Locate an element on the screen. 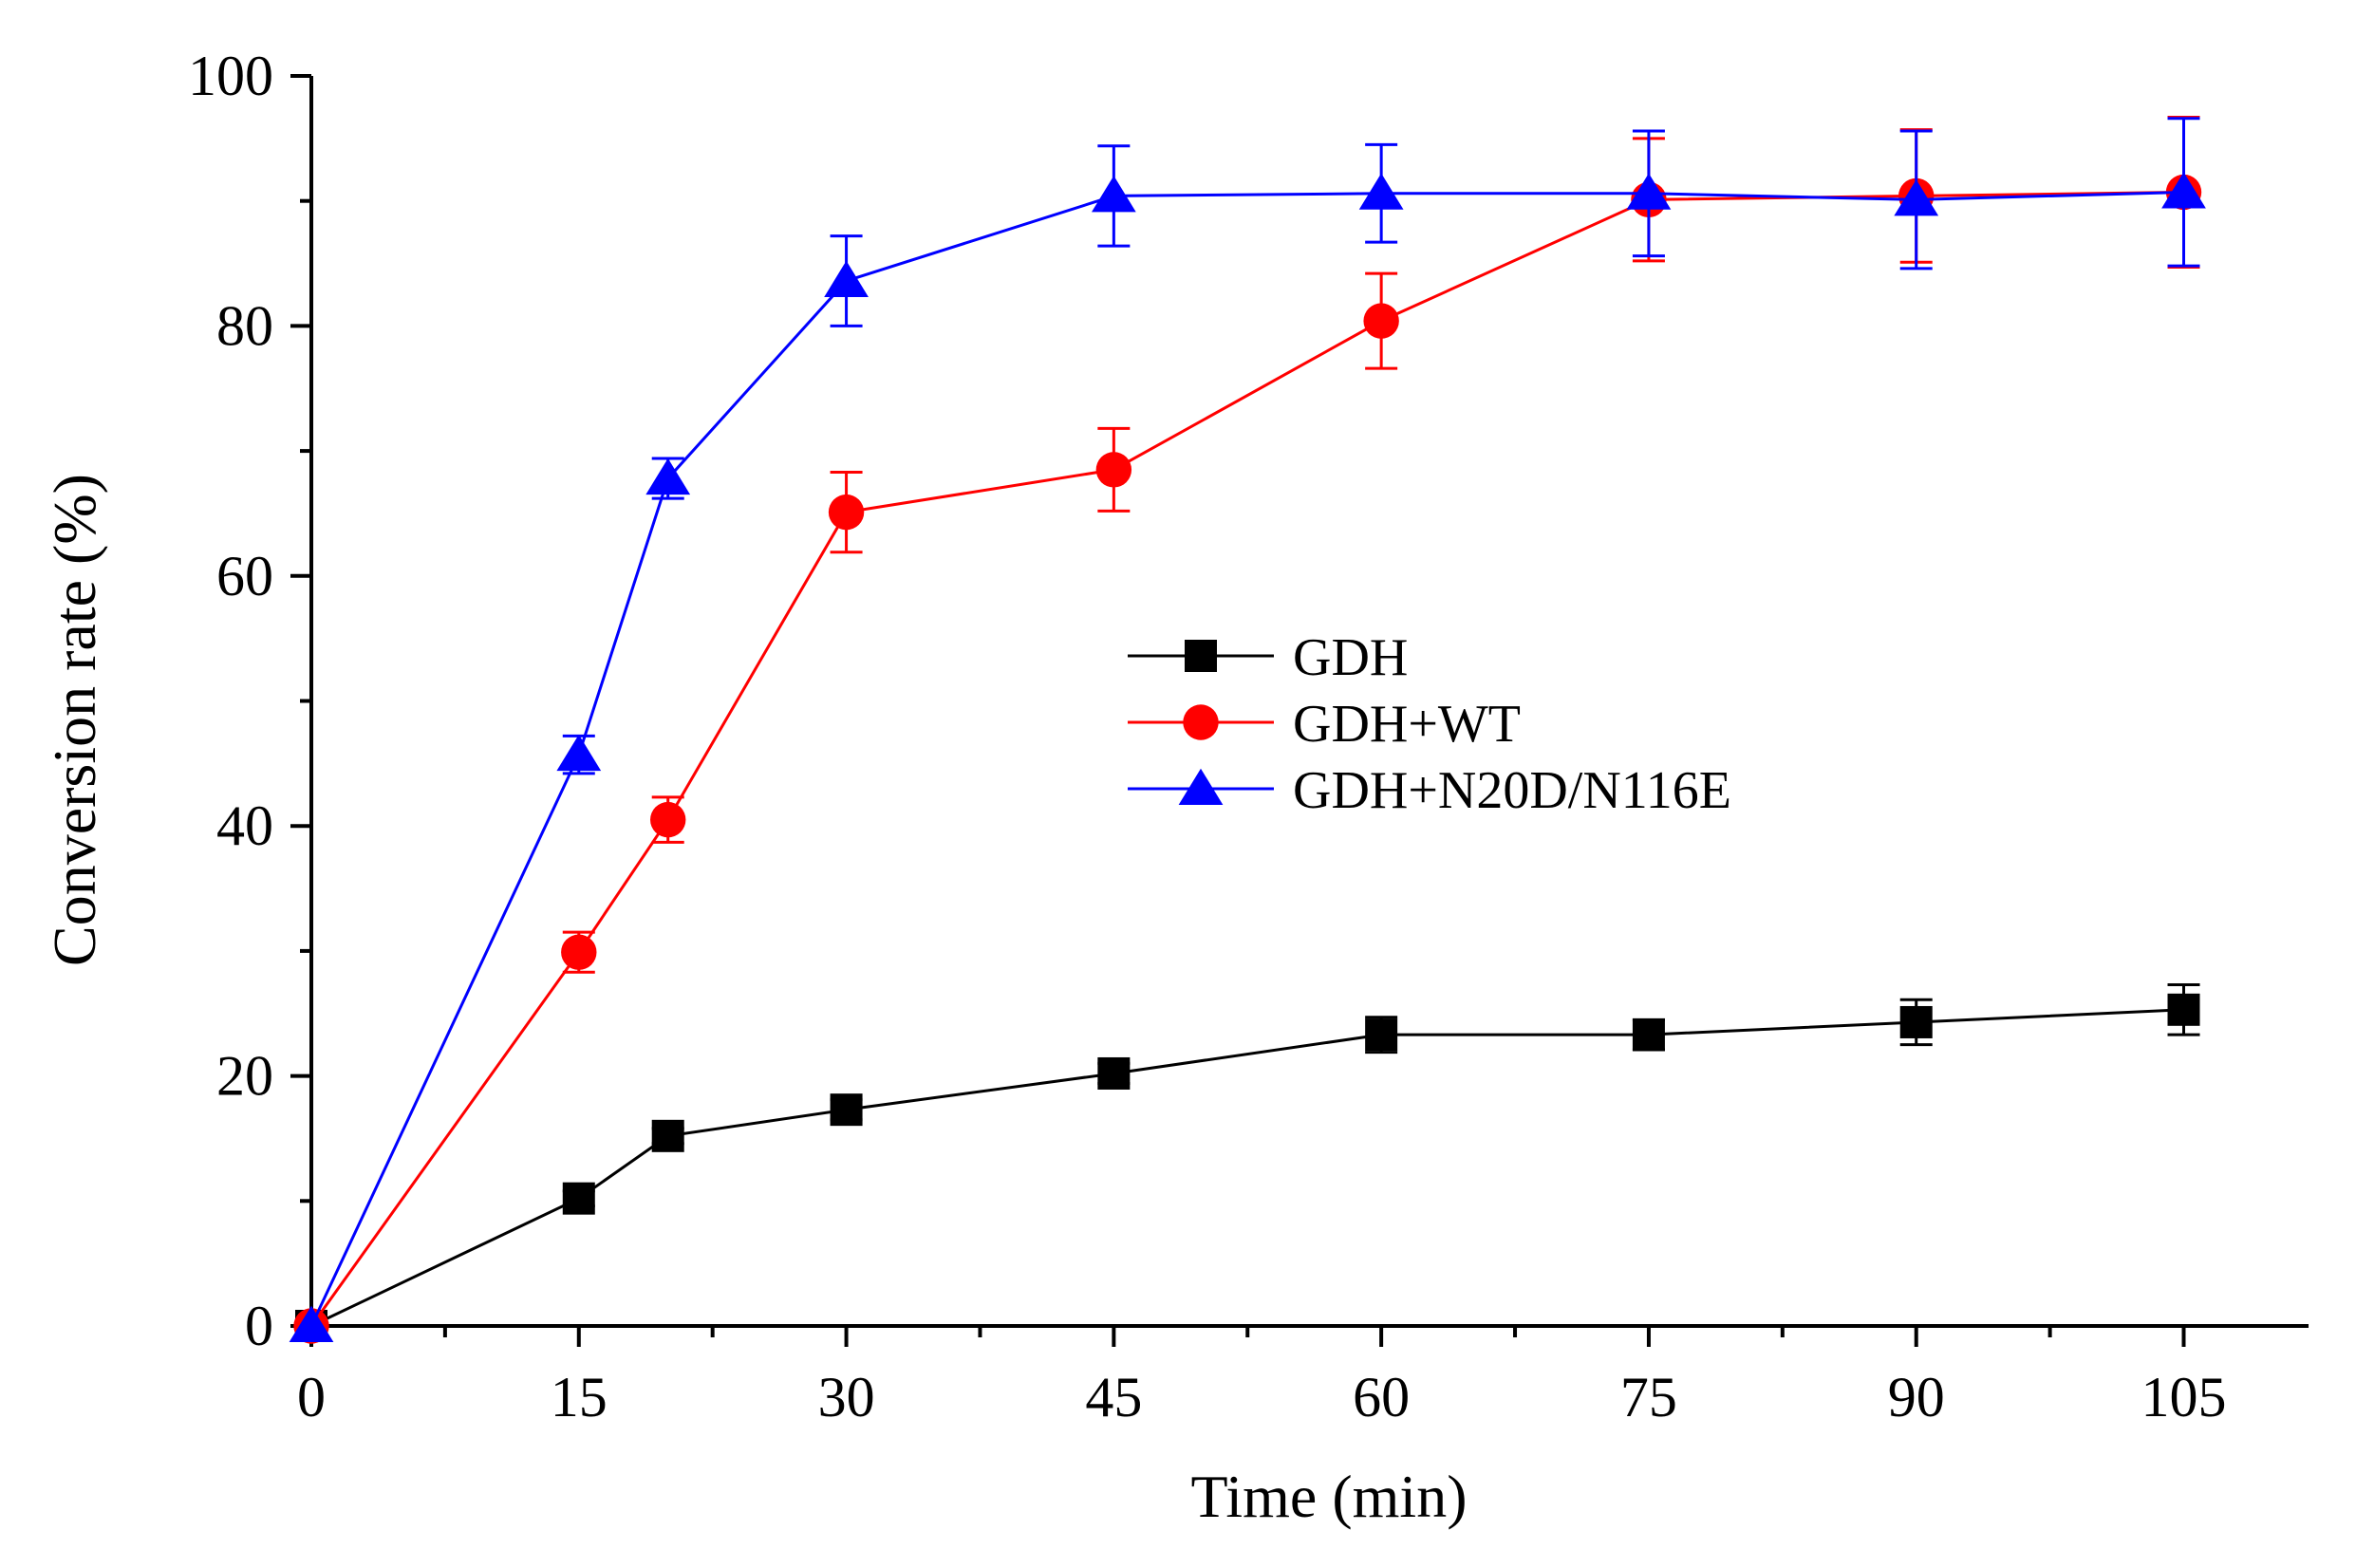  x-tick-label: 105 is located at coordinates (2184, 1397).